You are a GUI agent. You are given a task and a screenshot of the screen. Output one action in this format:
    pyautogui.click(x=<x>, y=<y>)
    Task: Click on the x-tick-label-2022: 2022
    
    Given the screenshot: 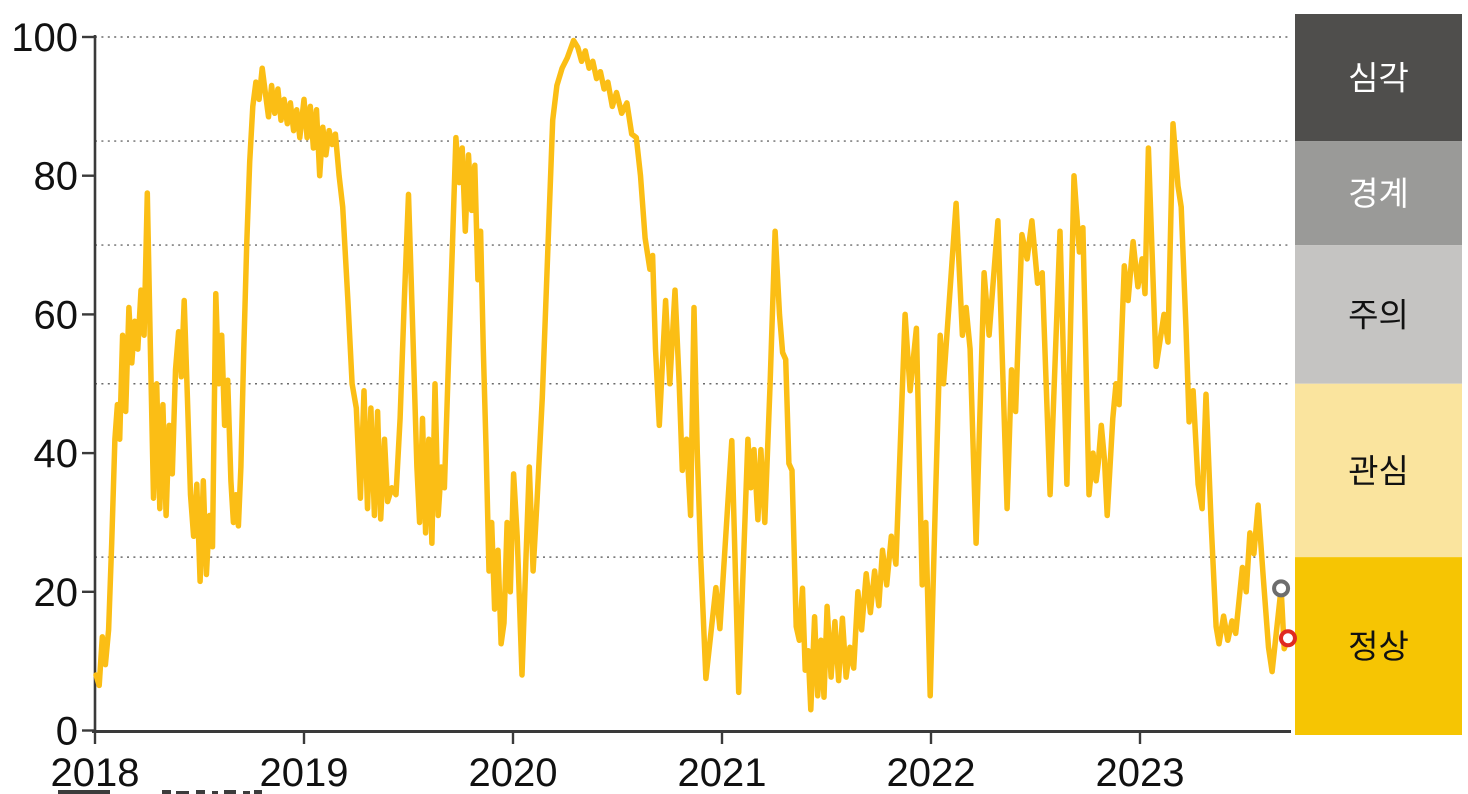 What is the action you would take?
    pyautogui.click(x=931, y=772)
    